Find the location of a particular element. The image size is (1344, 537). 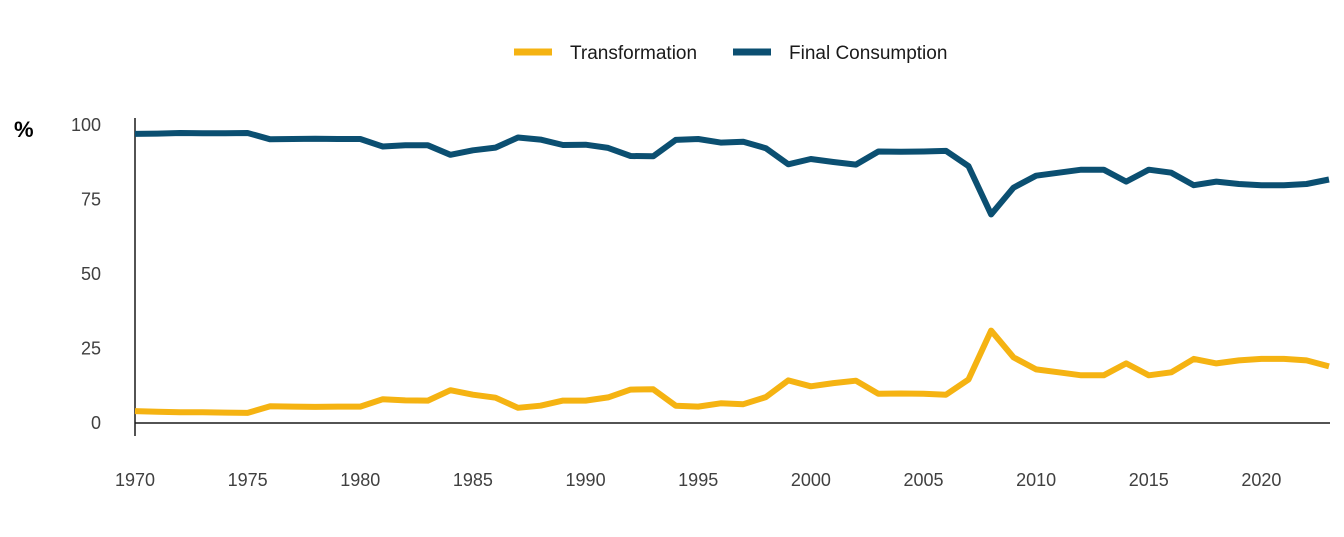

series-line-final-consumption is located at coordinates (732, 174).